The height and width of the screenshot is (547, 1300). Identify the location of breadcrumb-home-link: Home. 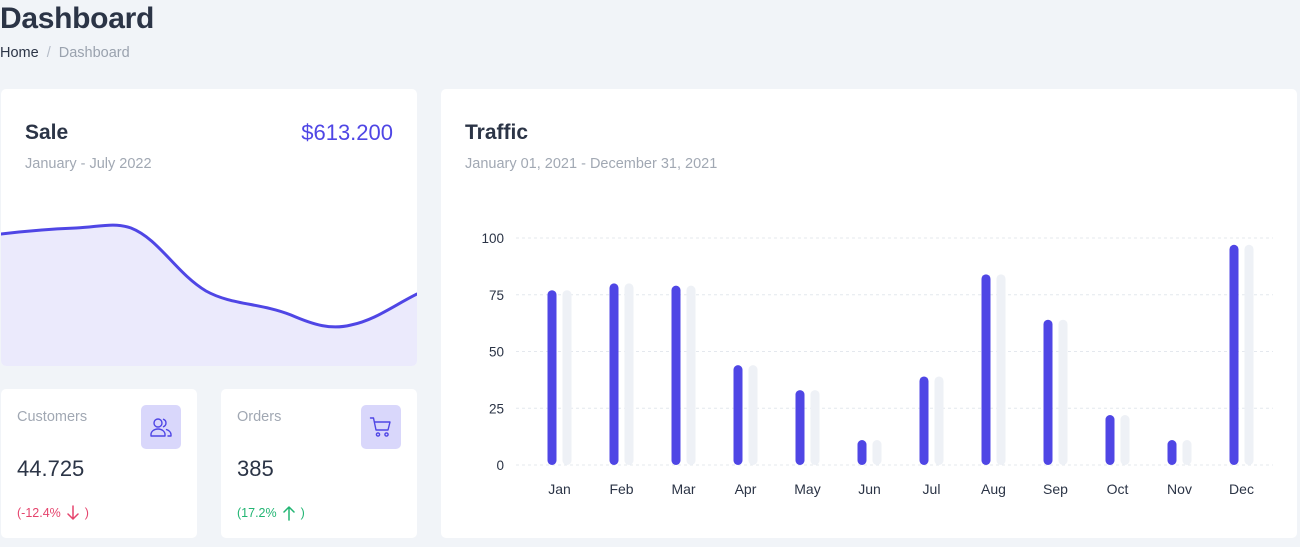
(19, 53).